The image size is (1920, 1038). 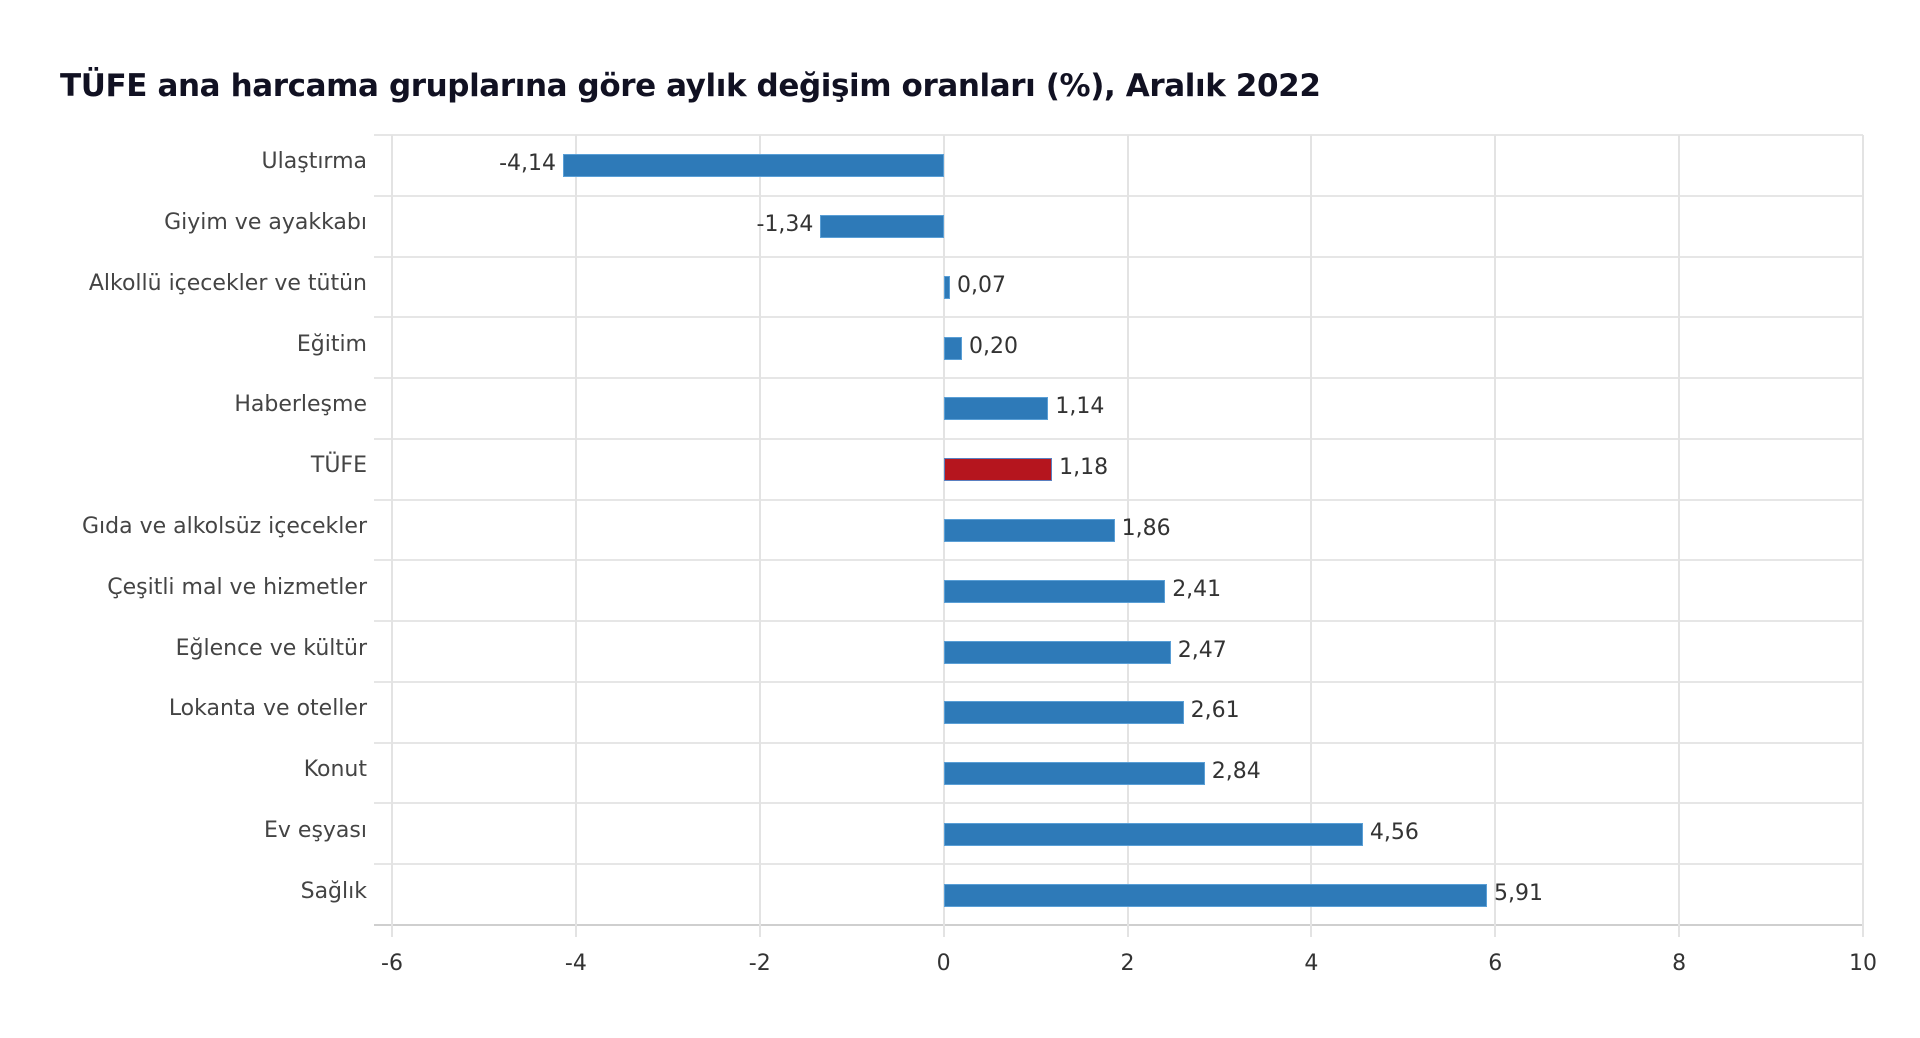 What do you see at coordinates (392, 963) in the screenshot?
I see `x-tick-label: -6` at bounding box center [392, 963].